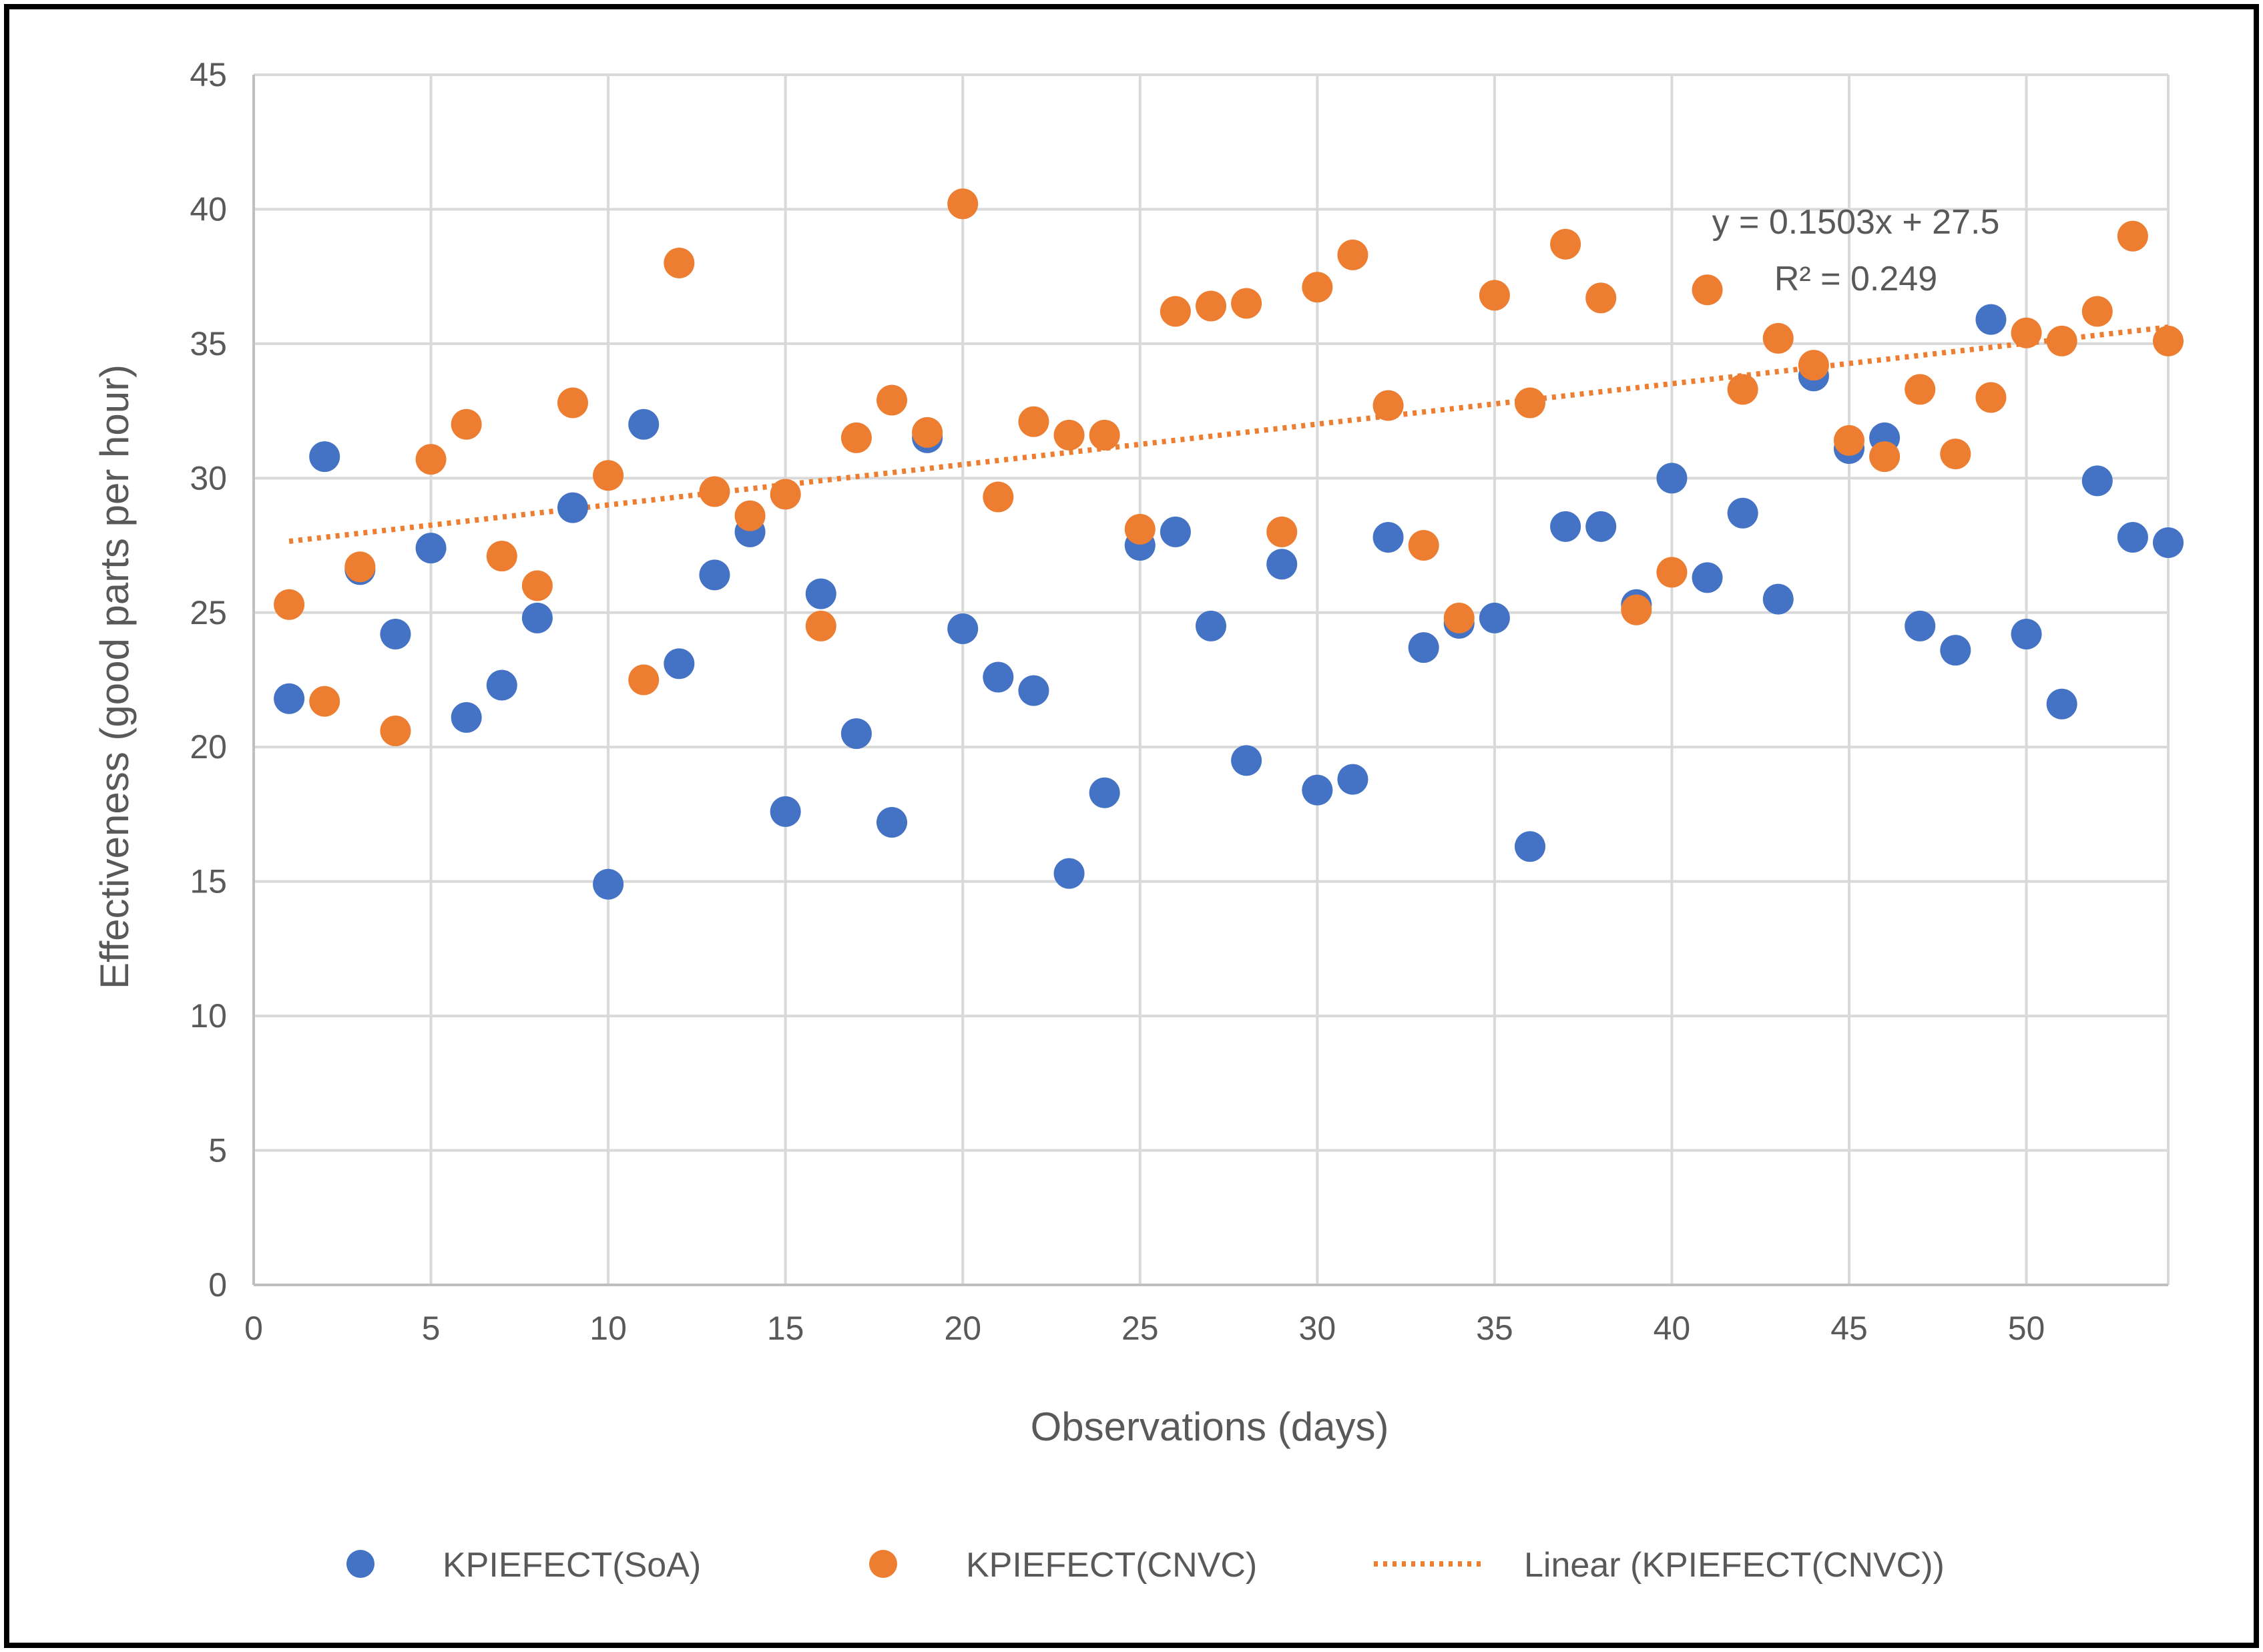 This screenshot has height=1652, width=2263. I want to click on trendline, so click(1228, 434).